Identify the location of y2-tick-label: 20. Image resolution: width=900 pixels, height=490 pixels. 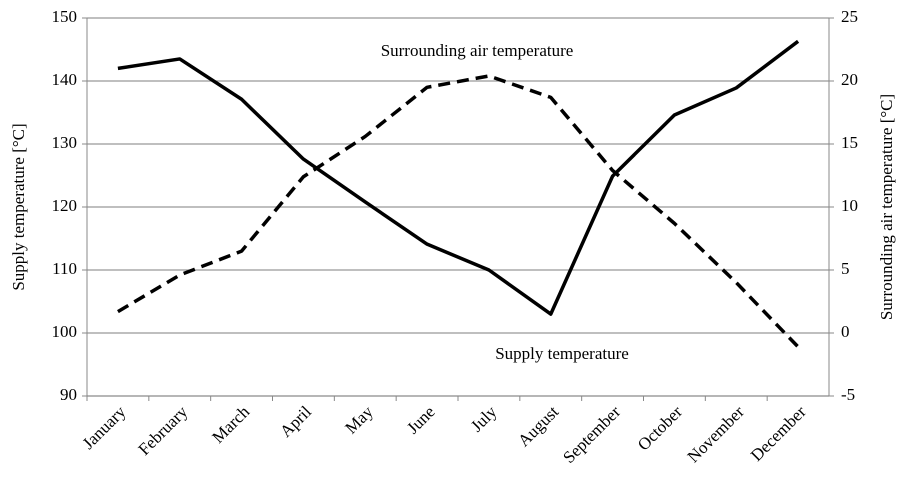
(849, 79).